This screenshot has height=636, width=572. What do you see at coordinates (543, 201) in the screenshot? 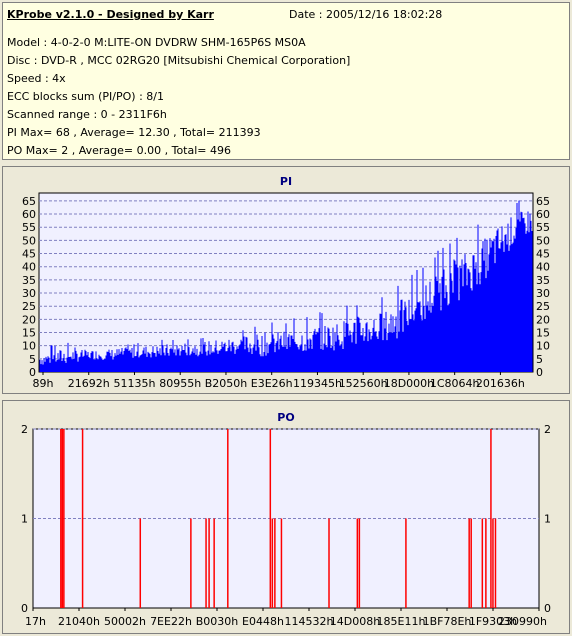
I see `pi-y-tick-right: 65` at bounding box center [543, 201].